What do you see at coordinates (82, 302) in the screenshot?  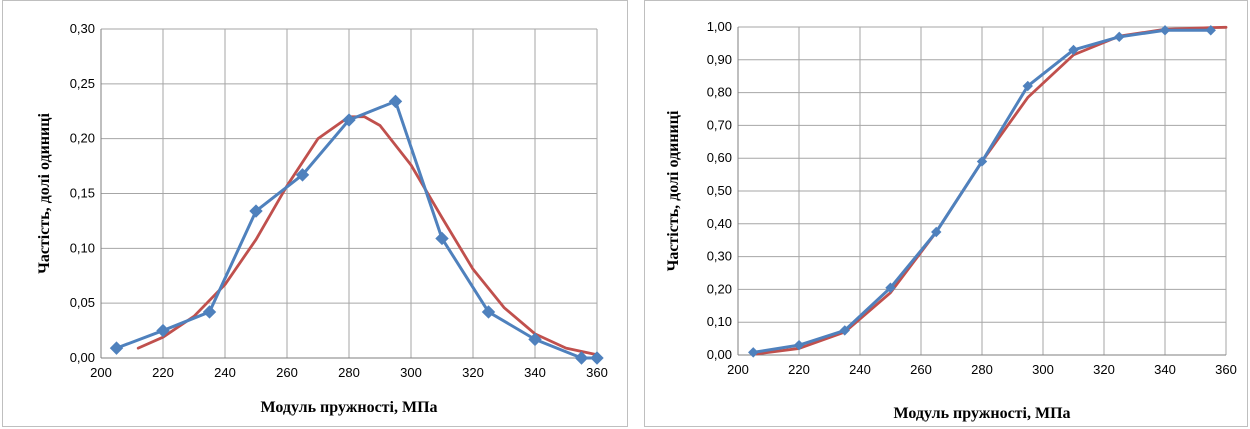 I see `y-tick-label: 0,05` at bounding box center [82, 302].